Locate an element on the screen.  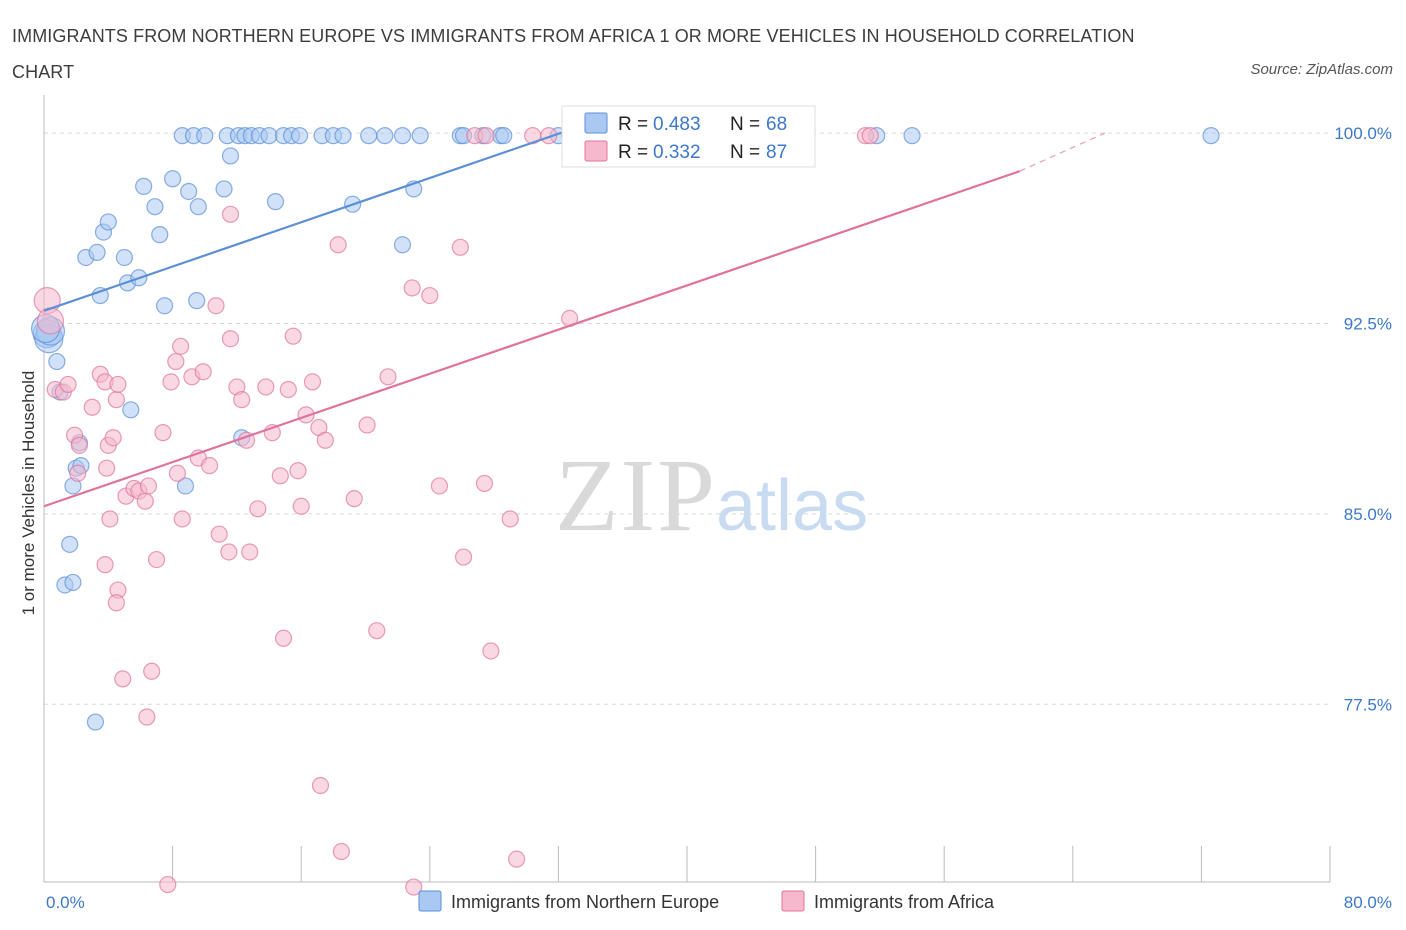
legend-label-northern-europe: Immigrants from Northern Europe is located at coordinates (585, 902).